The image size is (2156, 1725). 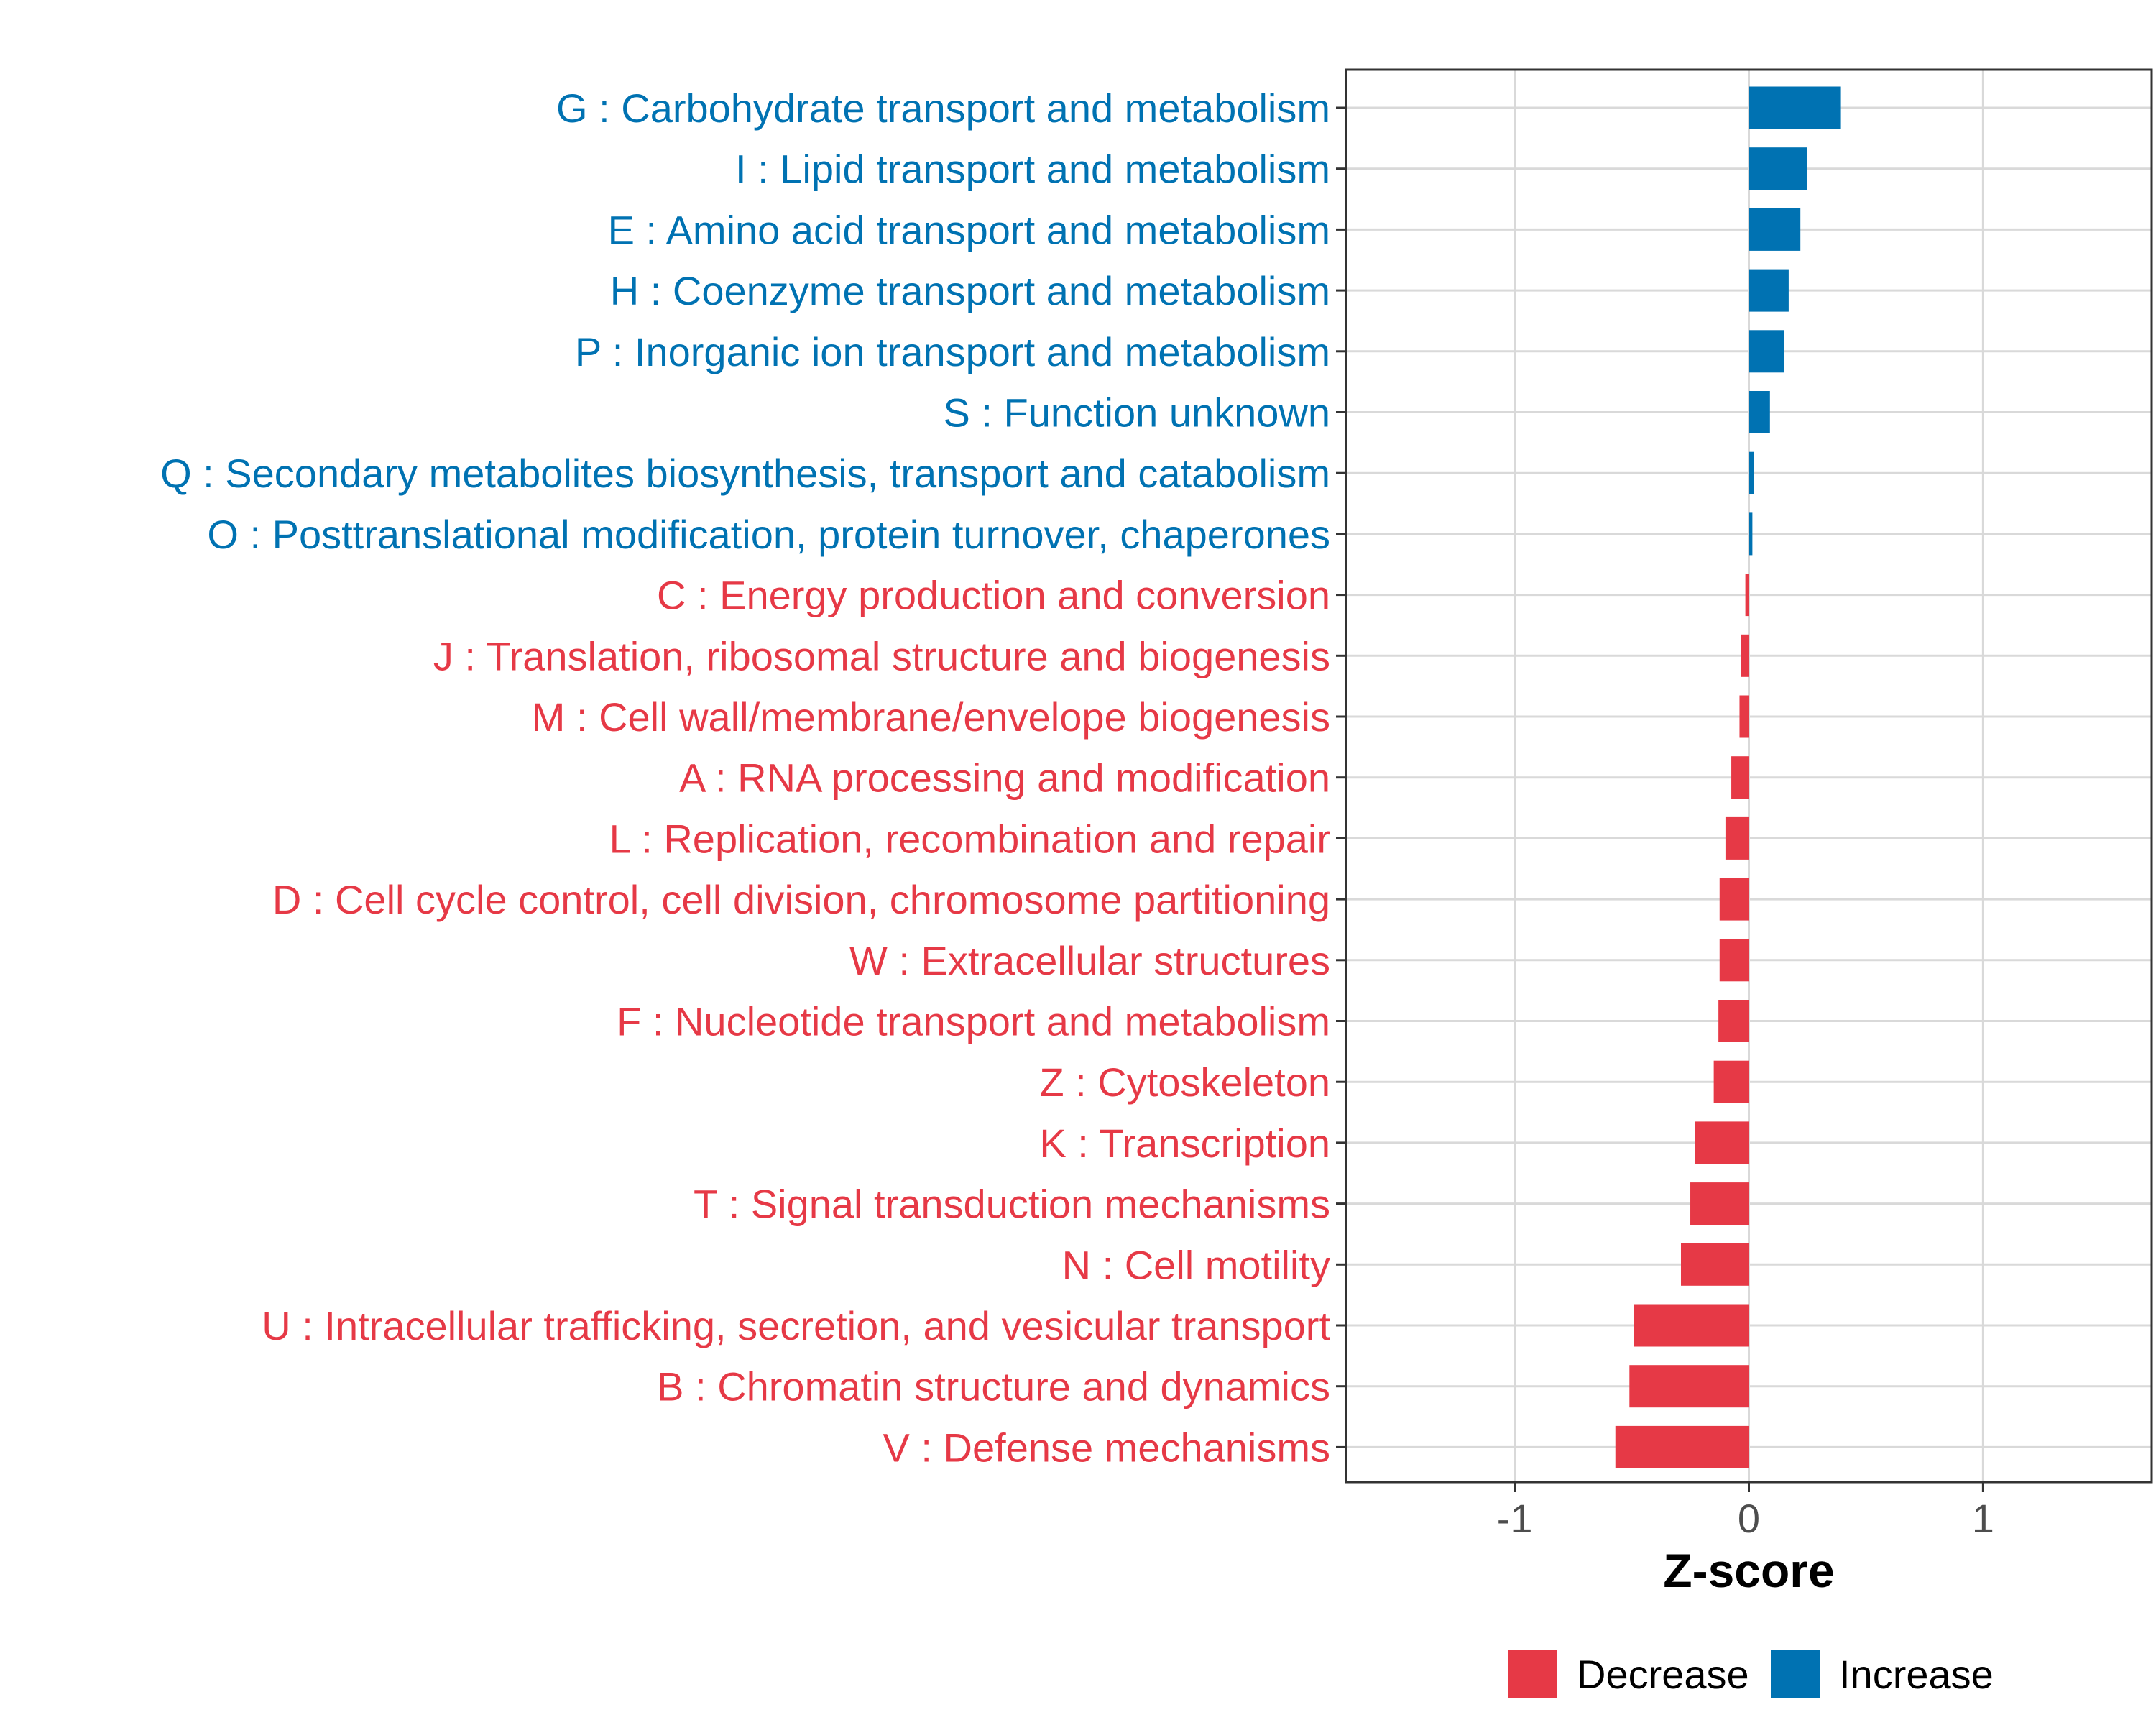 What do you see at coordinates (1033, 169) in the screenshot?
I see `category-label-1: I : Lipid transport and metabolism` at bounding box center [1033, 169].